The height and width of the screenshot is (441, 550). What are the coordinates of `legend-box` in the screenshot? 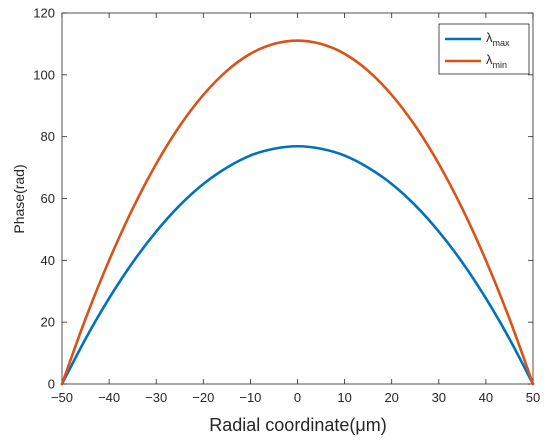 It's located at (484, 49).